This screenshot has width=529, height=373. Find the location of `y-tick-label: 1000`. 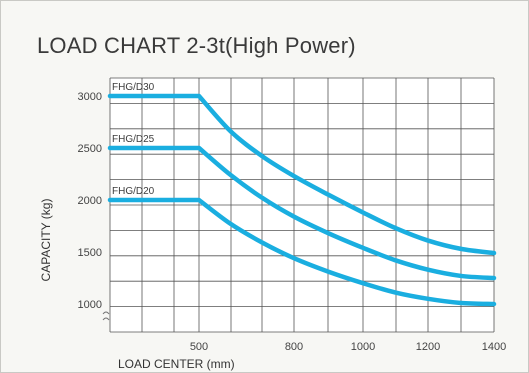

y-tick-label: 1000 is located at coordinates (90, 305).